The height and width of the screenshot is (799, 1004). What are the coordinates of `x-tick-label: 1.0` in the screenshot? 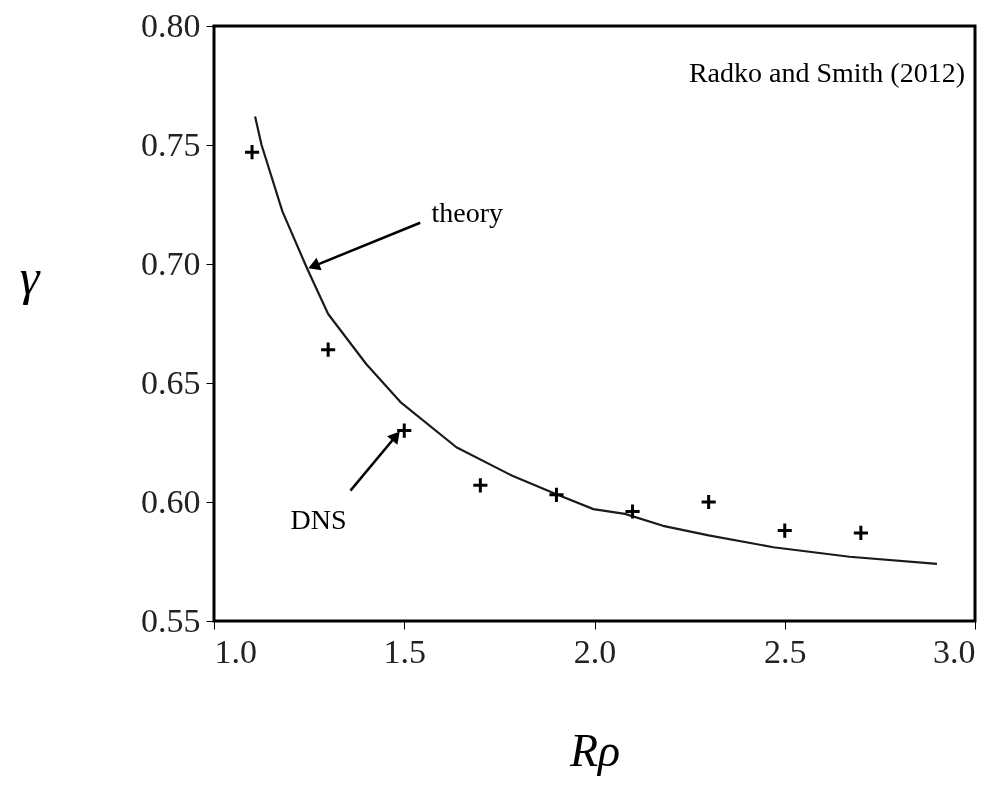 It's located at (235, 651).